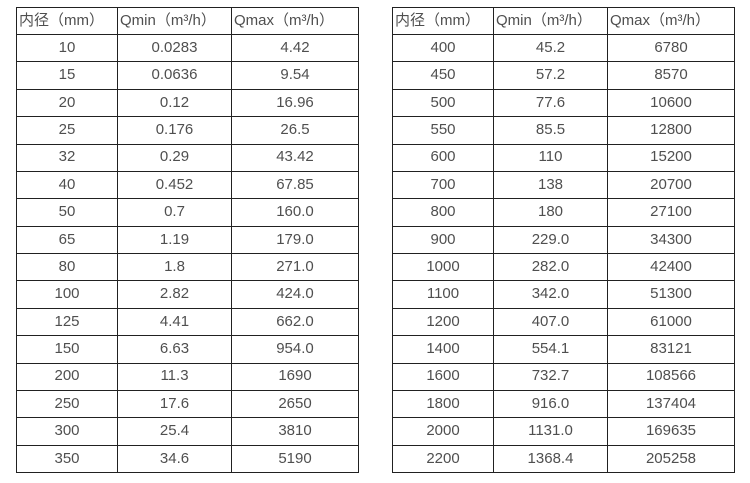 Image resolution: width=750 pixels, height=483 pixels. Describe the element at coordinates (443, 267) in the screenshot. I see `data-cell: 1000` at that location.